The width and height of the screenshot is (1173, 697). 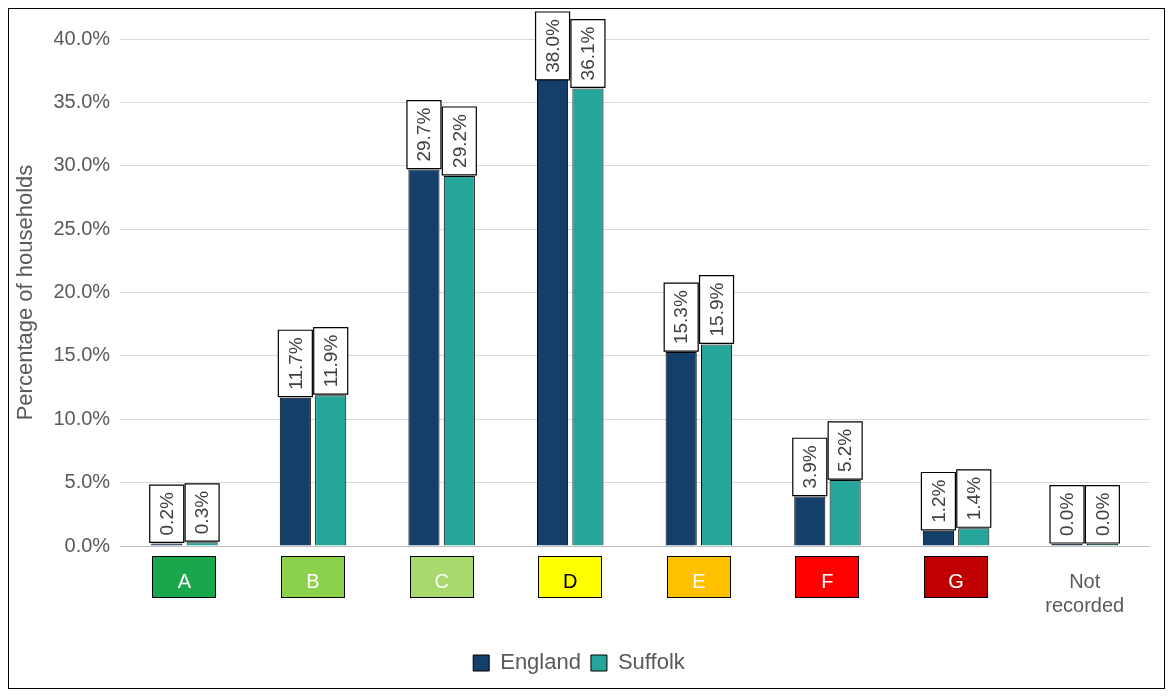 I want to click on data-label: 1.4%, so click(x=973, y=498).